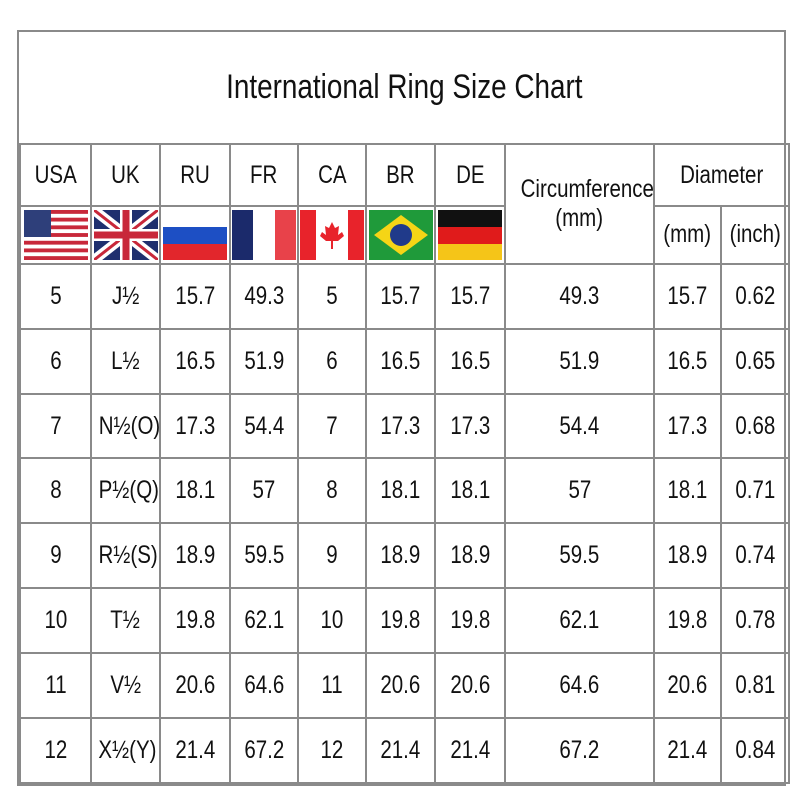 The height and width of the screenshot is (800, 800). Describe the element at coordinates (470, 175) in the screenshot. I see `header-de: DE` at that location.